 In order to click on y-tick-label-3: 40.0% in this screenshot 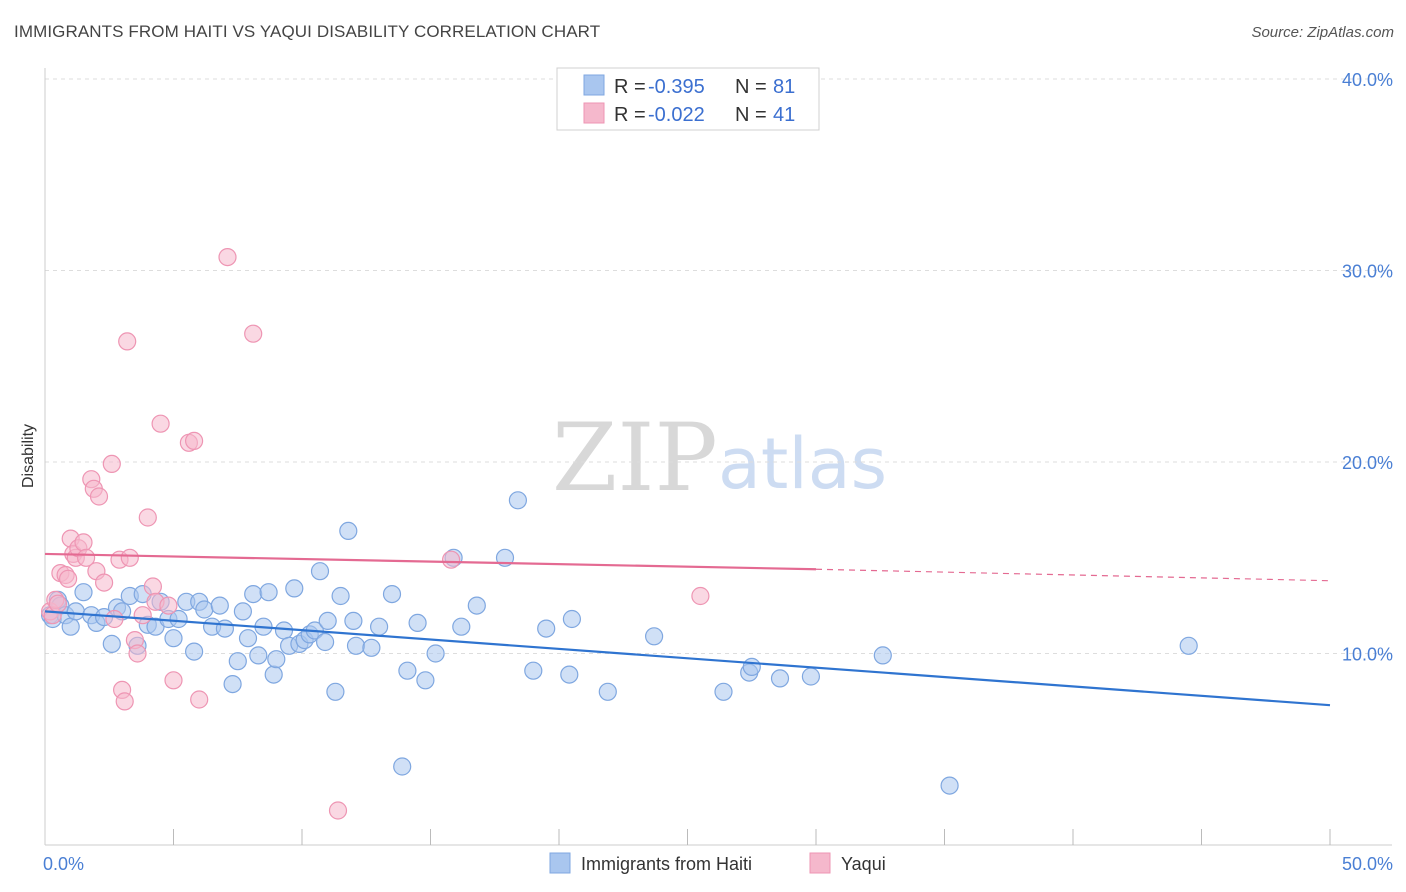, I will do `click(1367, 80)`.